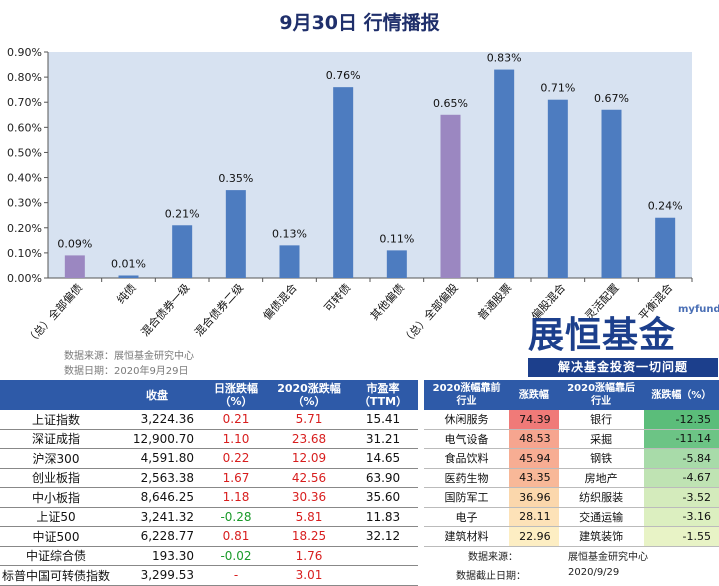 This screenshot has height=586, width=719. What do you see at coordinates (698, 309) in the screenshot?
I see `logo-sub-text: myfund` at bounding box center [698, 309].